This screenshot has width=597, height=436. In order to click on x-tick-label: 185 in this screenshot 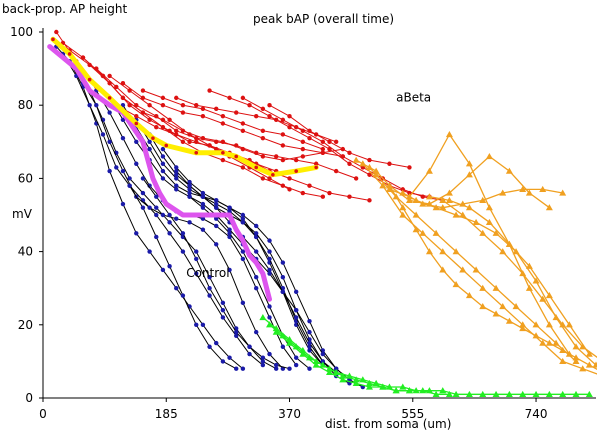, I will do `click(166, 414)`.